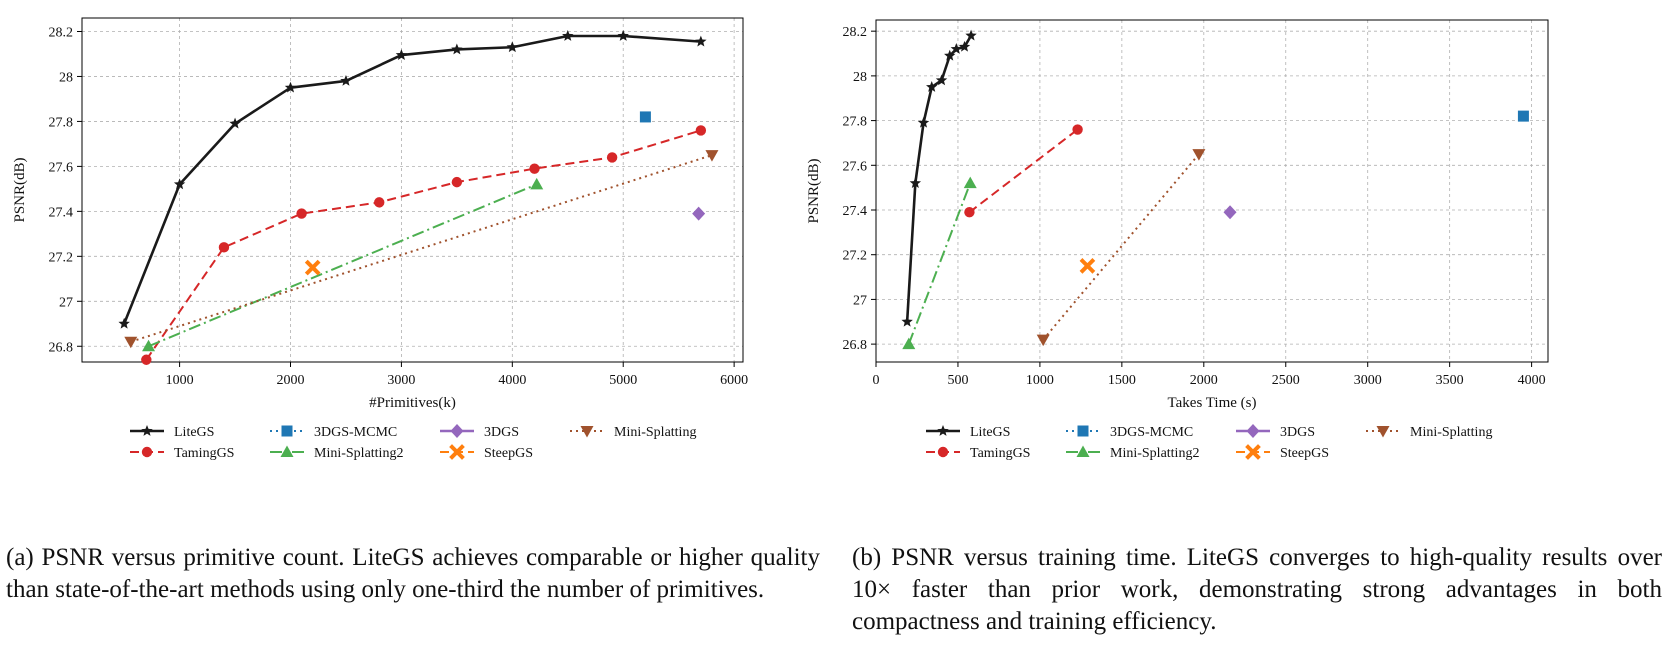  What do you see at coordinates (1297, 432) in the screenshot?
I see `legend-label-3dgs: 3DGS` at bounding box center [1297, 432].